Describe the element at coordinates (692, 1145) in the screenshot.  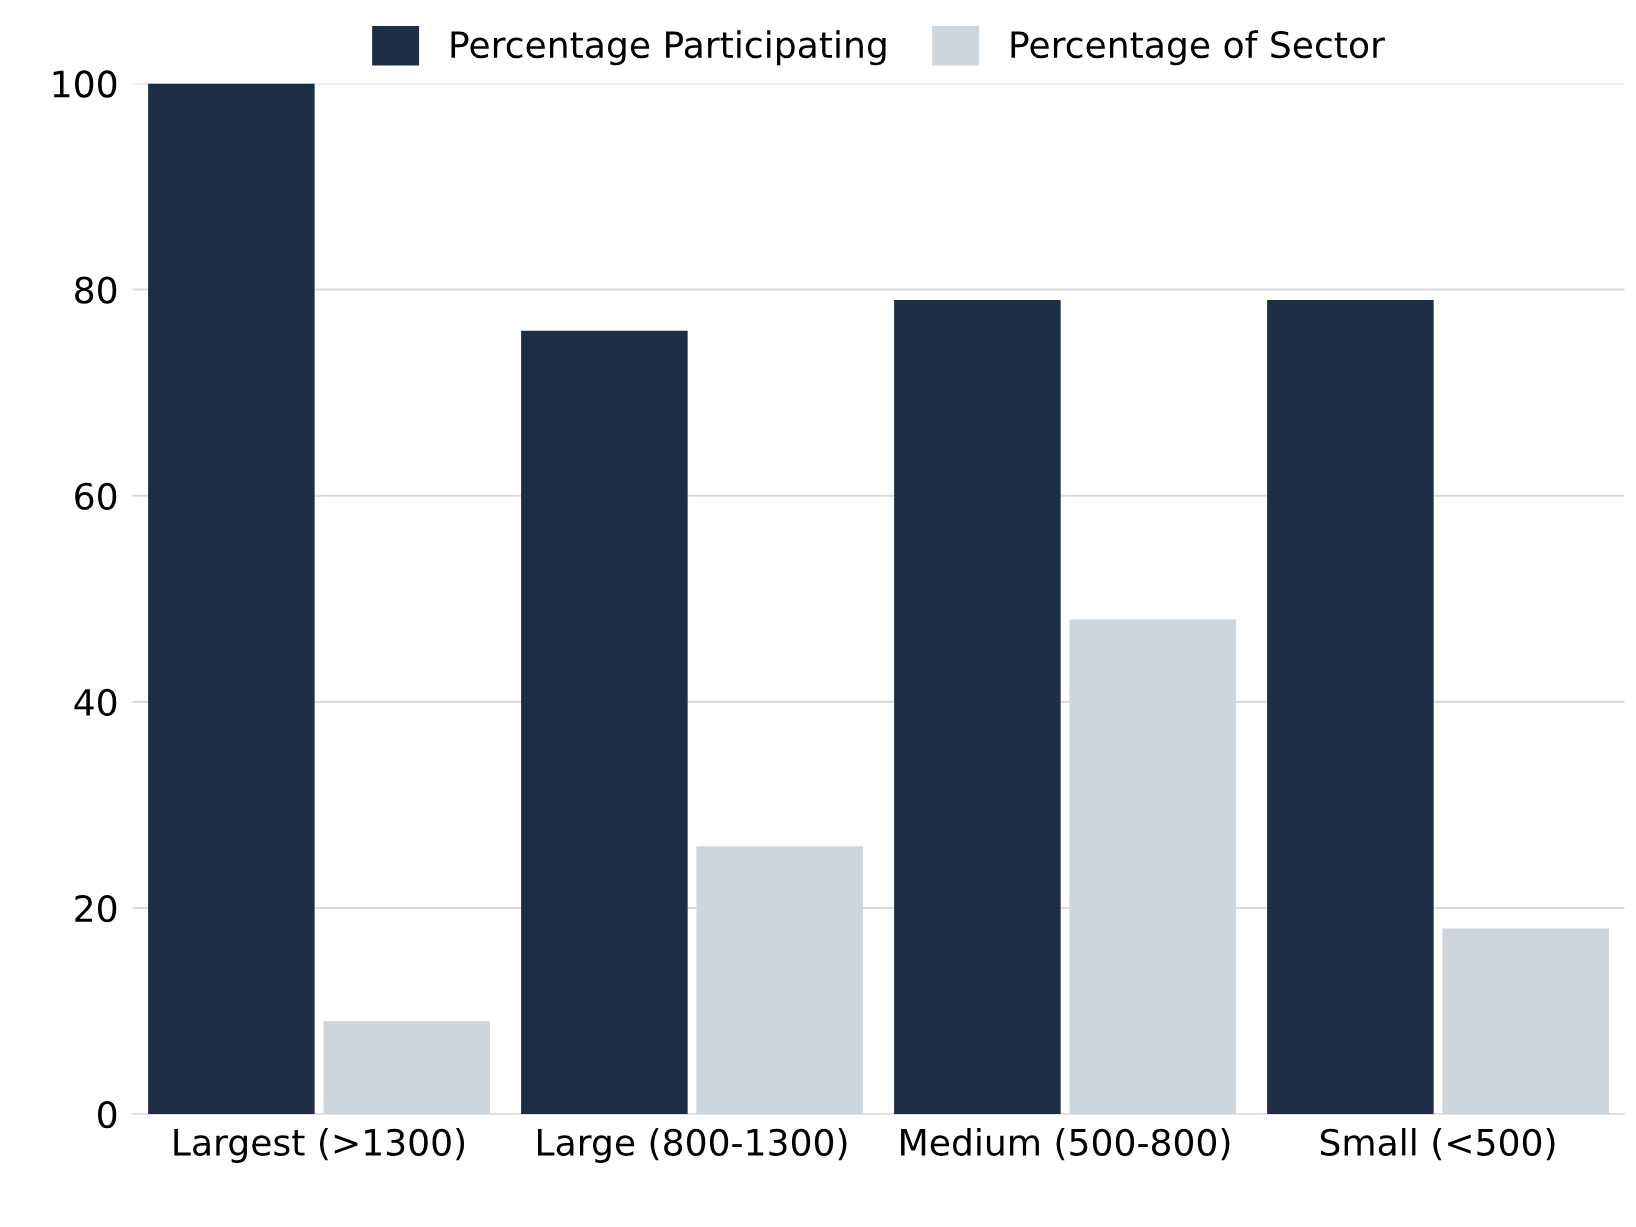
I see `x-tick-label: Large (800-1300)` at that location.